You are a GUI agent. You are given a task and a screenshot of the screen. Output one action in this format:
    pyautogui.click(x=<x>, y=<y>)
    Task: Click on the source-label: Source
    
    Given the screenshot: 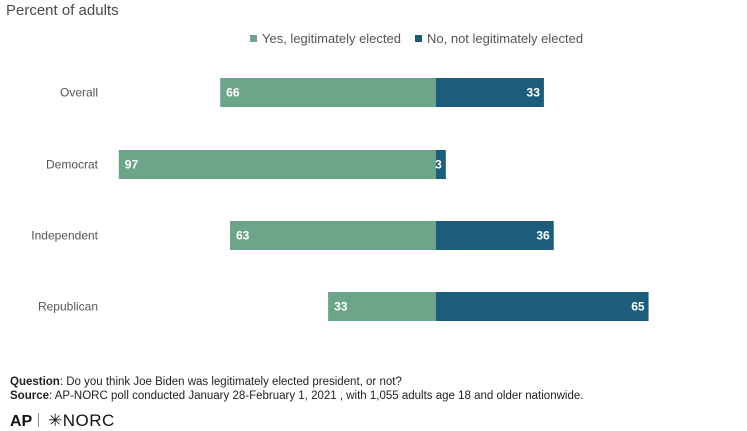 What is the action you would take?
    pyautogui.click(x=29, y=396)
    